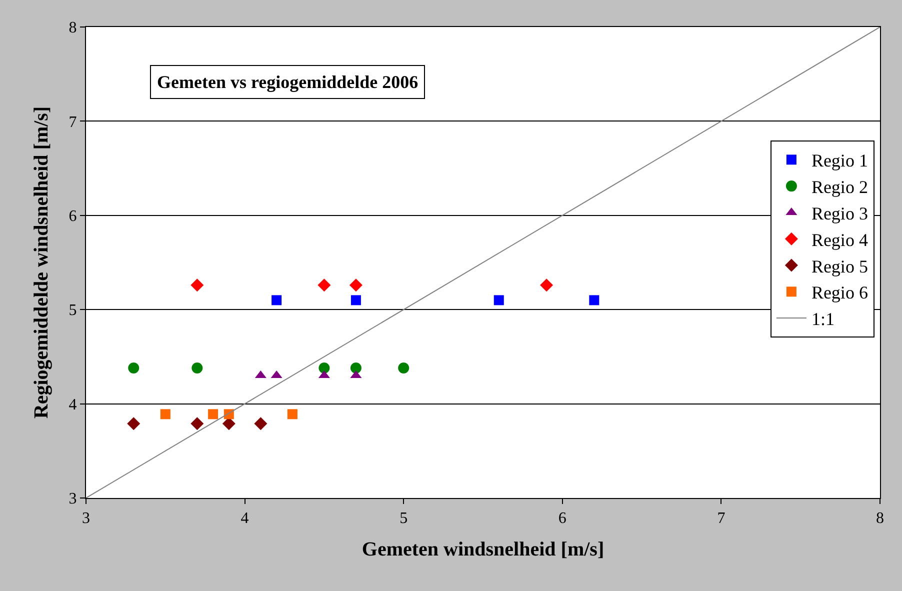 The image size is (902, 591). What do you see at coordinates (839, 160) in the screenshot?
I see `legend-label: Regio 1` at bounding box center [839, 160].